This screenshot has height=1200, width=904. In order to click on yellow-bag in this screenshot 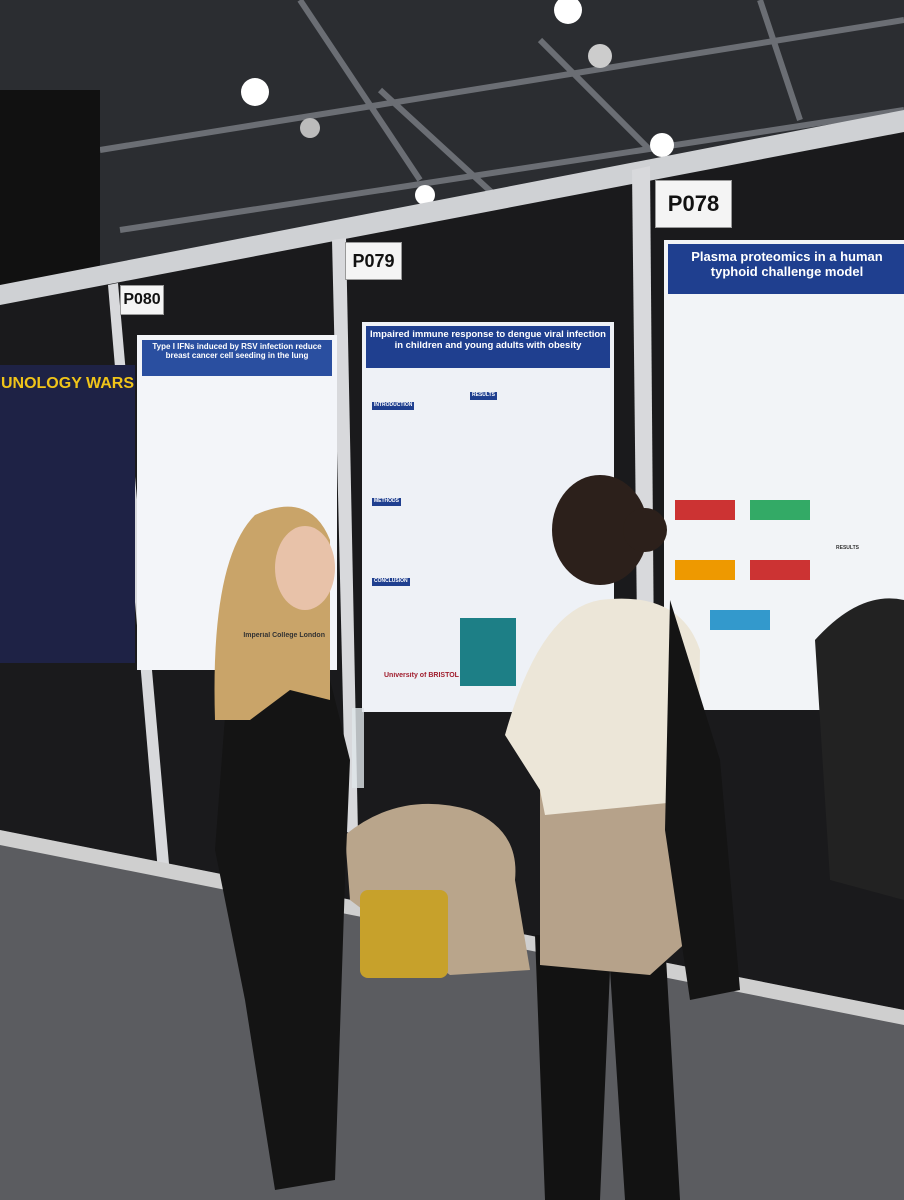, I will do `click(404, 934)`.